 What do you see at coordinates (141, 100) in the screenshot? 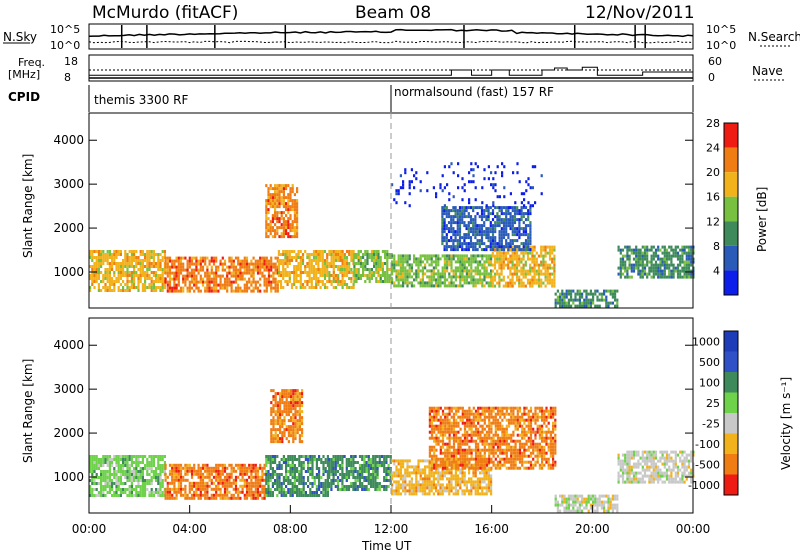
I see `cpid-segment-1: themis 3300 RF` at bounding box center [141, 100].